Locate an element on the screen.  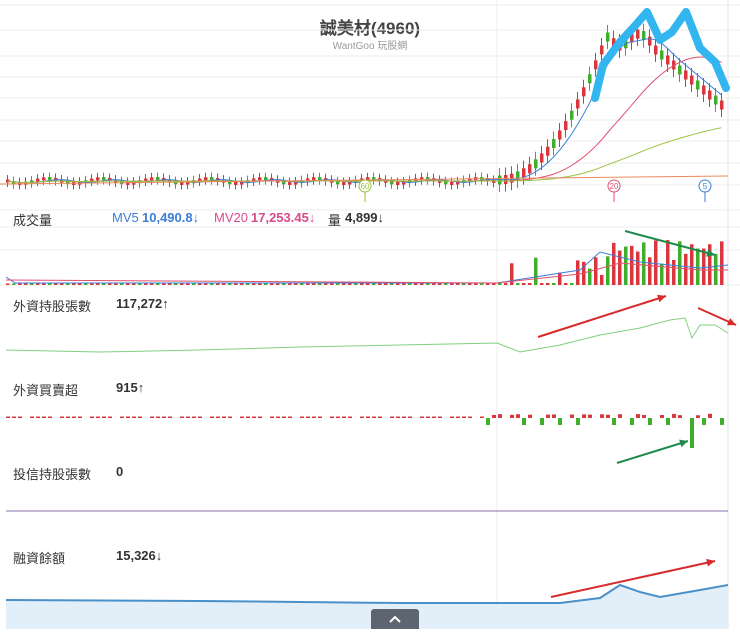
annotation-arrow-foreign-down-head is located at coordinates (731, 322).